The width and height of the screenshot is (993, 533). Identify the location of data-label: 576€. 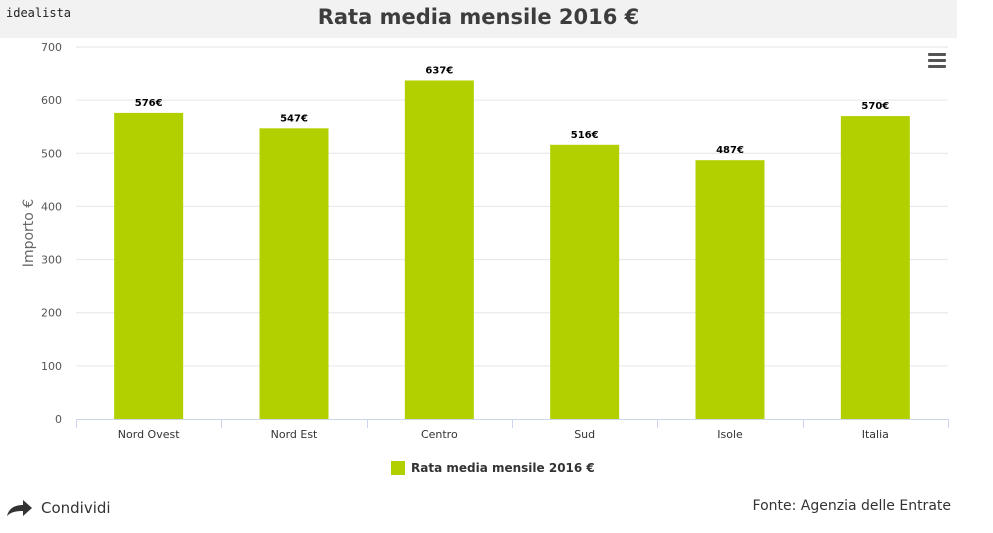
(149, 103).